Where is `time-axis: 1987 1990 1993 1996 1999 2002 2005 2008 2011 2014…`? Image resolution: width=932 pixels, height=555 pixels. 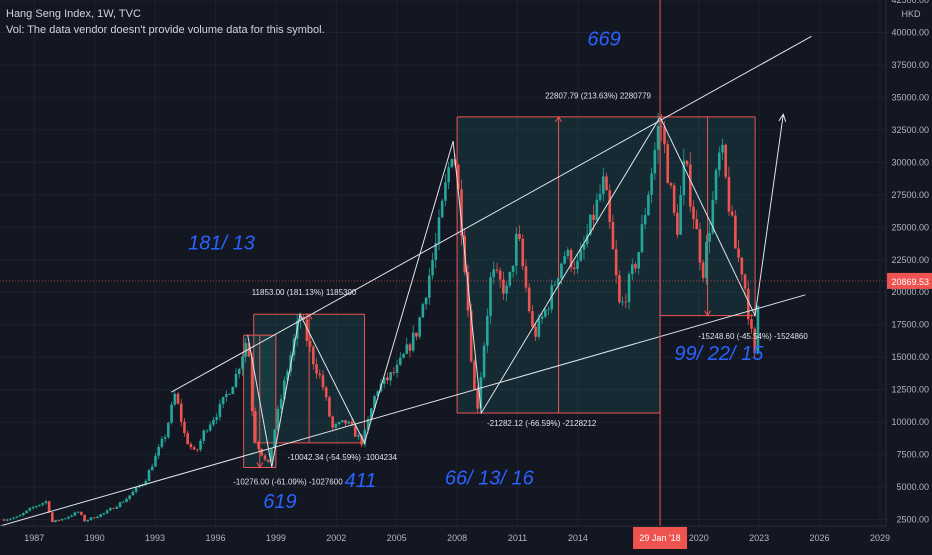 time-axis: 1987 1990 1993 1996 1999 2002 2005 2008 2011 2014… is located at coordinates (445, 537).